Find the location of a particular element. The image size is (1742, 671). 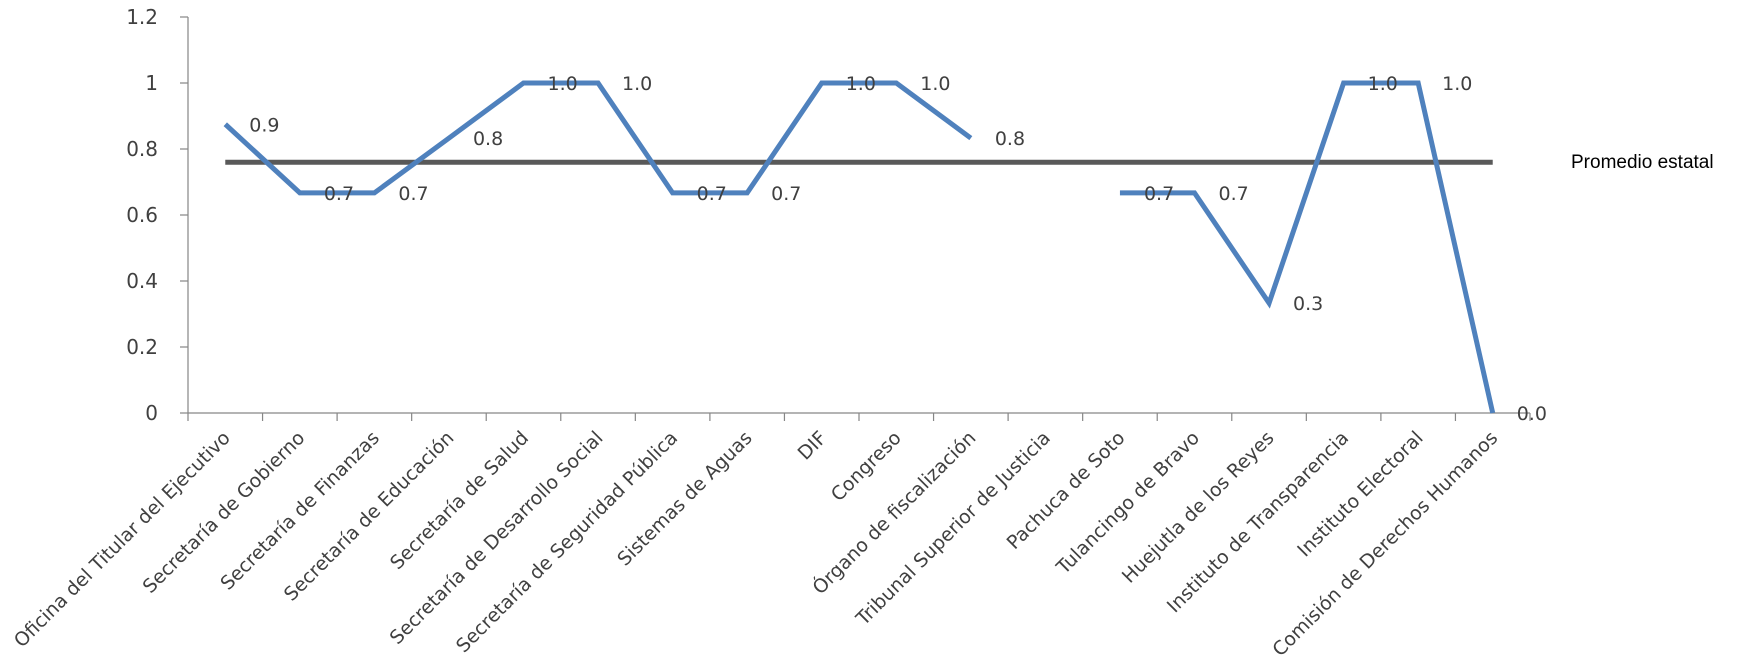

data-label: 0.3 is located at coordinates (1308, 304).